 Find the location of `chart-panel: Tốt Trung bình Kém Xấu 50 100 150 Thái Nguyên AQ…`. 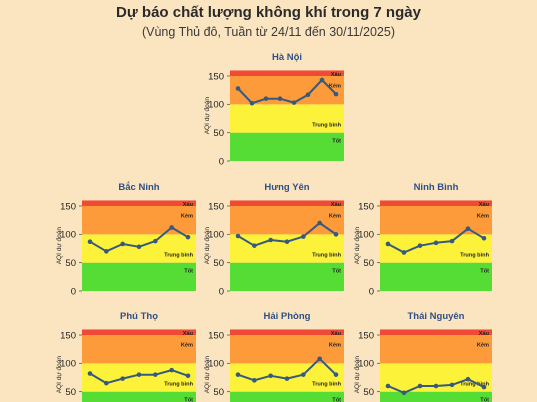

chart-panel: Tốt Trung bình Kém Xấu 50 100 150 Thái Nguyên AQ… is located at coordinates (423, 356).